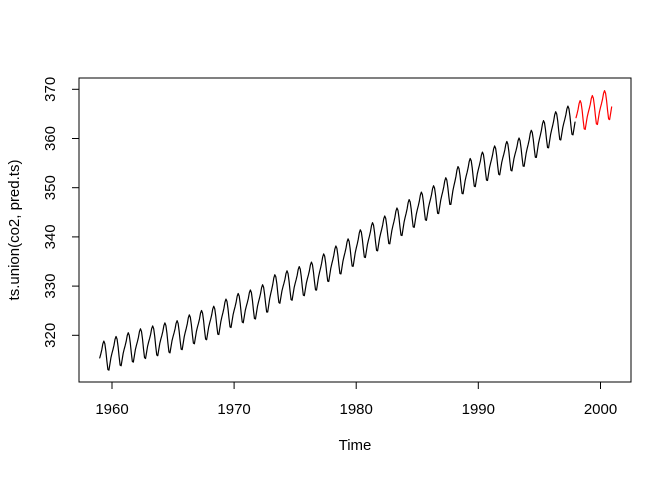  What do you see at coordinates (50, 187) in the screenshot?
I see `y-tick-label: 350` at bounding box center [50, 187].